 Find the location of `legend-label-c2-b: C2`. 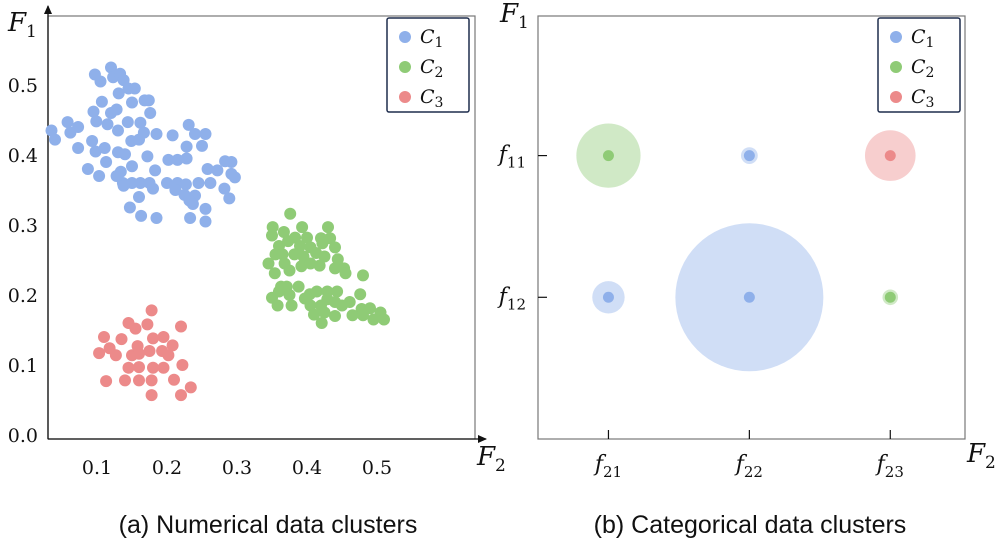

legend-label-c2-b: C2 is located at coordinates (922, 68).